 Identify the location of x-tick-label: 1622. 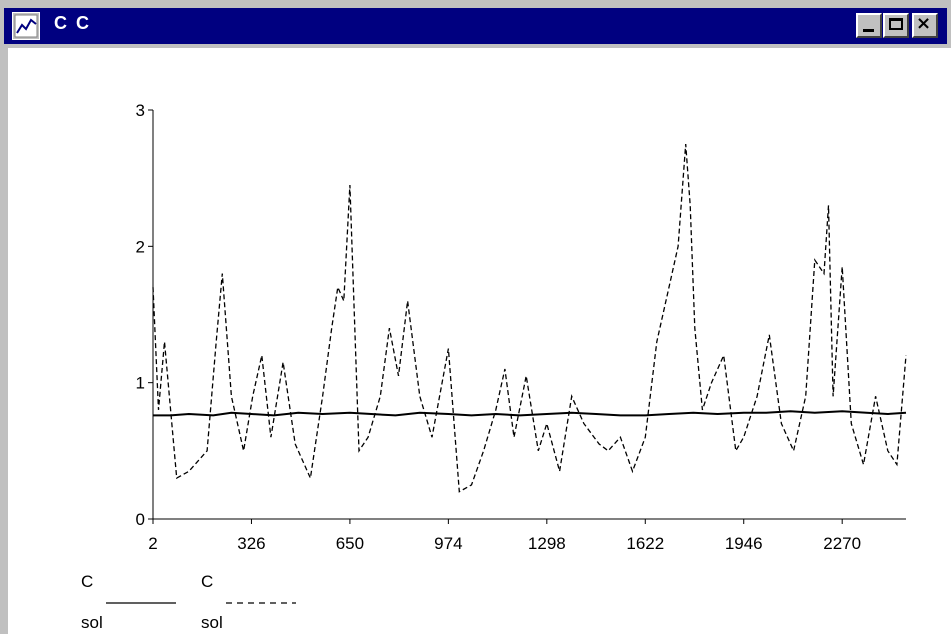
(645, 543).